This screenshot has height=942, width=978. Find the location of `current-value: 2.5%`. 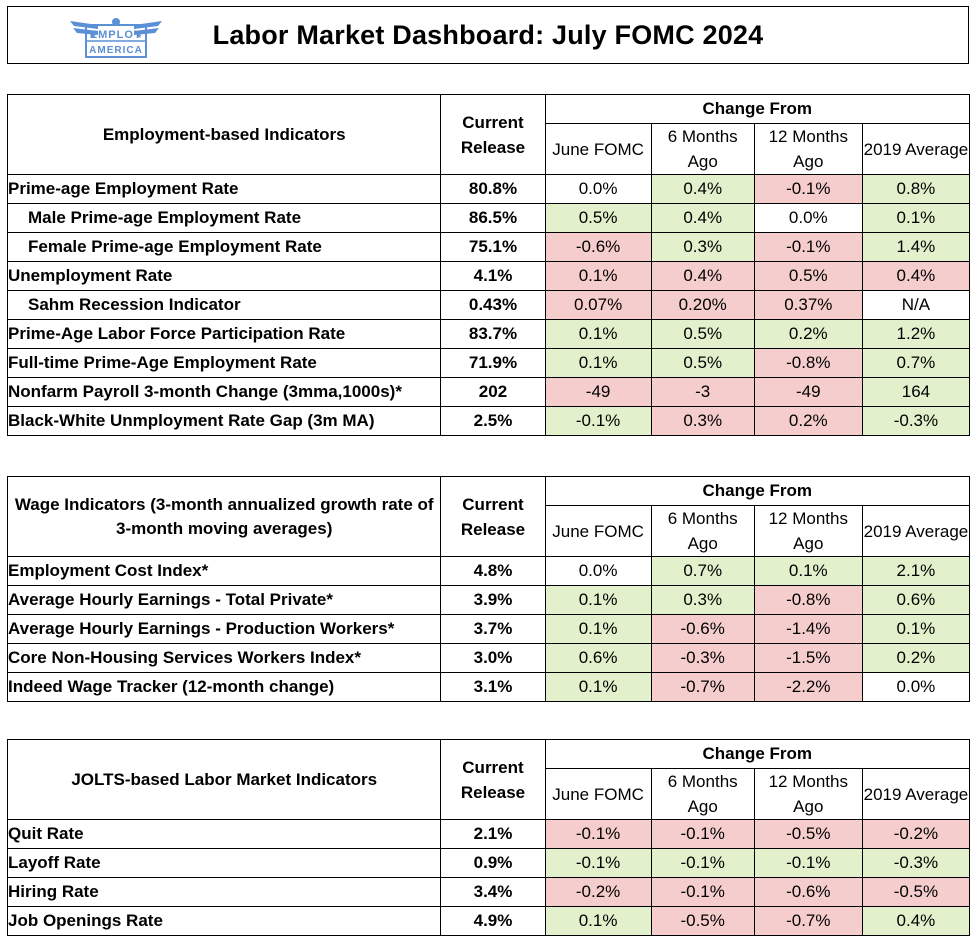

current-value: 2.5% is located at coordinates (493, 421).